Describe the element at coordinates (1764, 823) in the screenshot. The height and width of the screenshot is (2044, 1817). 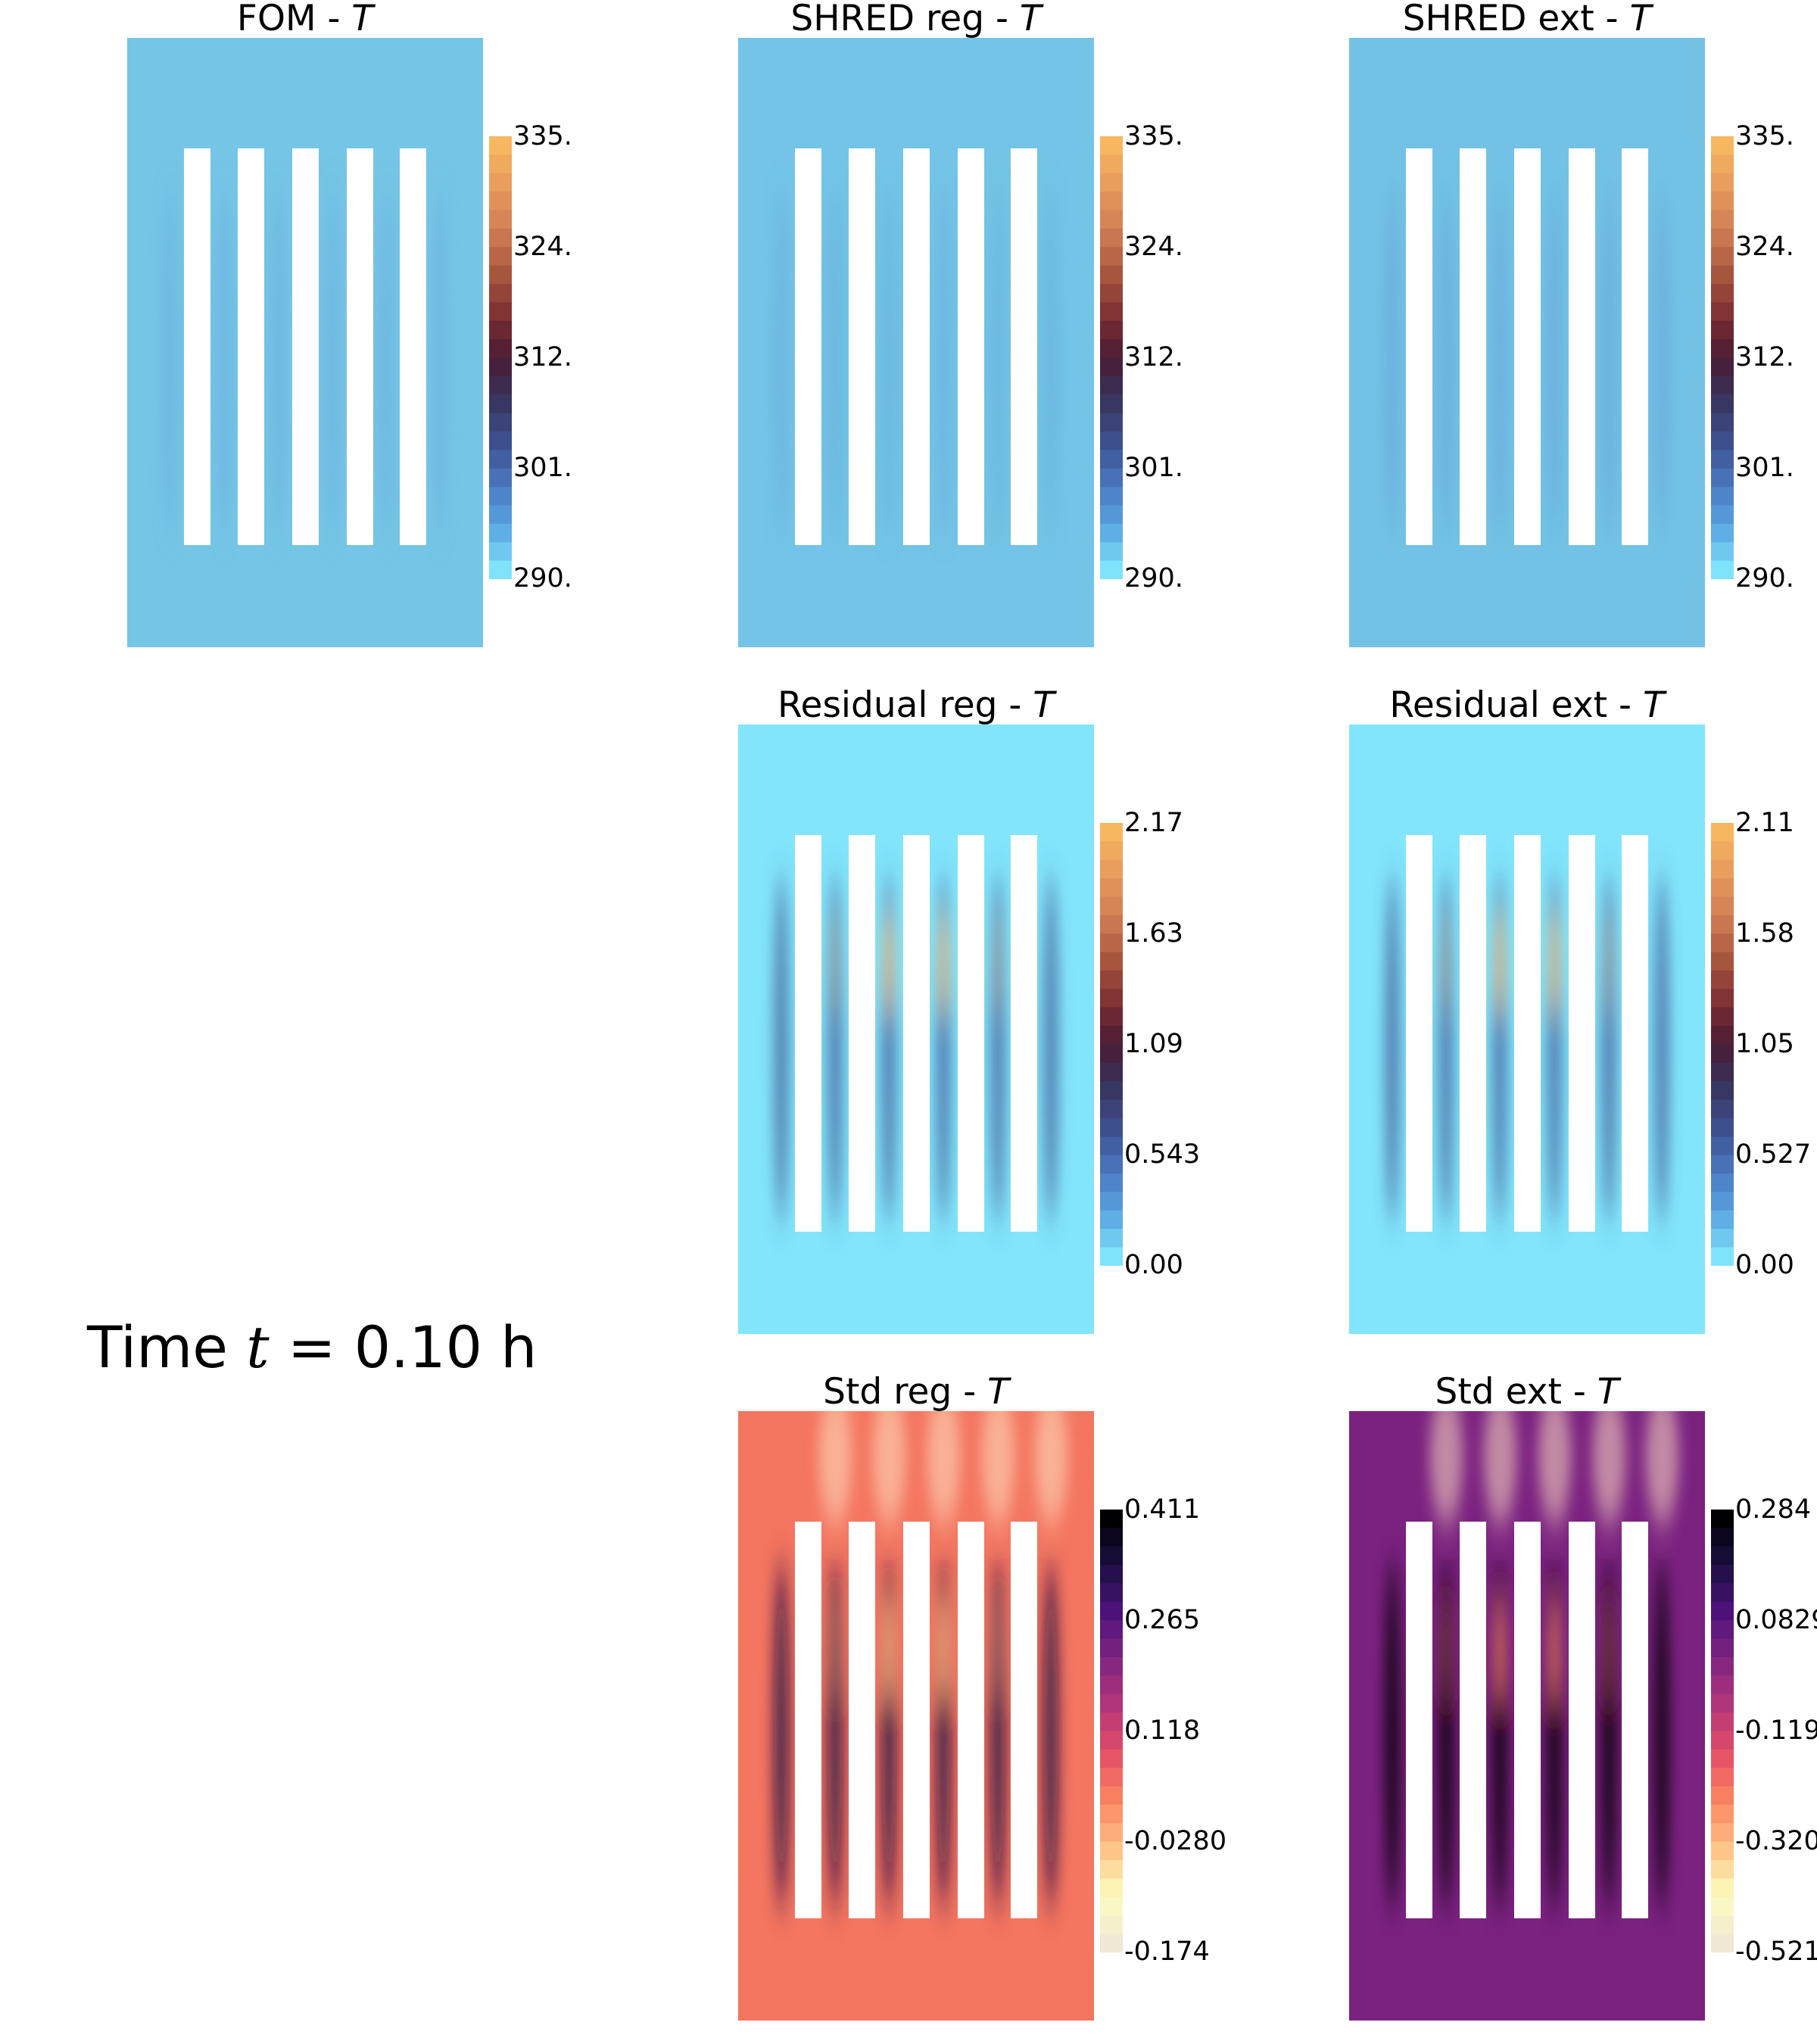
I see `colorbar-tick-label: 2.11` at that location.